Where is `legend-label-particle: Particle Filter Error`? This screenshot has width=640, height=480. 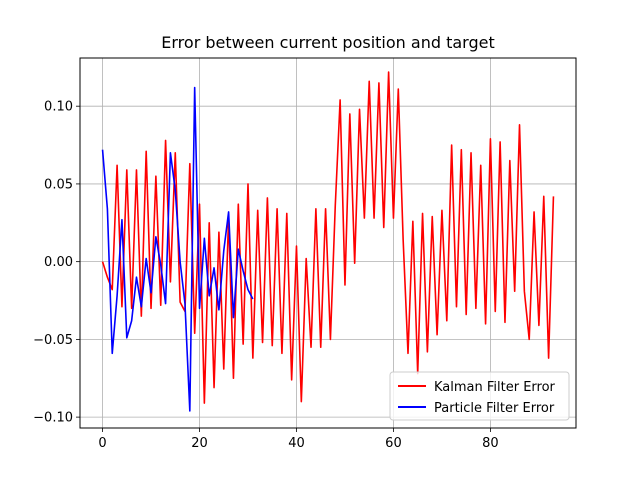
legend-label-particle: Particle Filter Error is located at coordinates (494, 408).